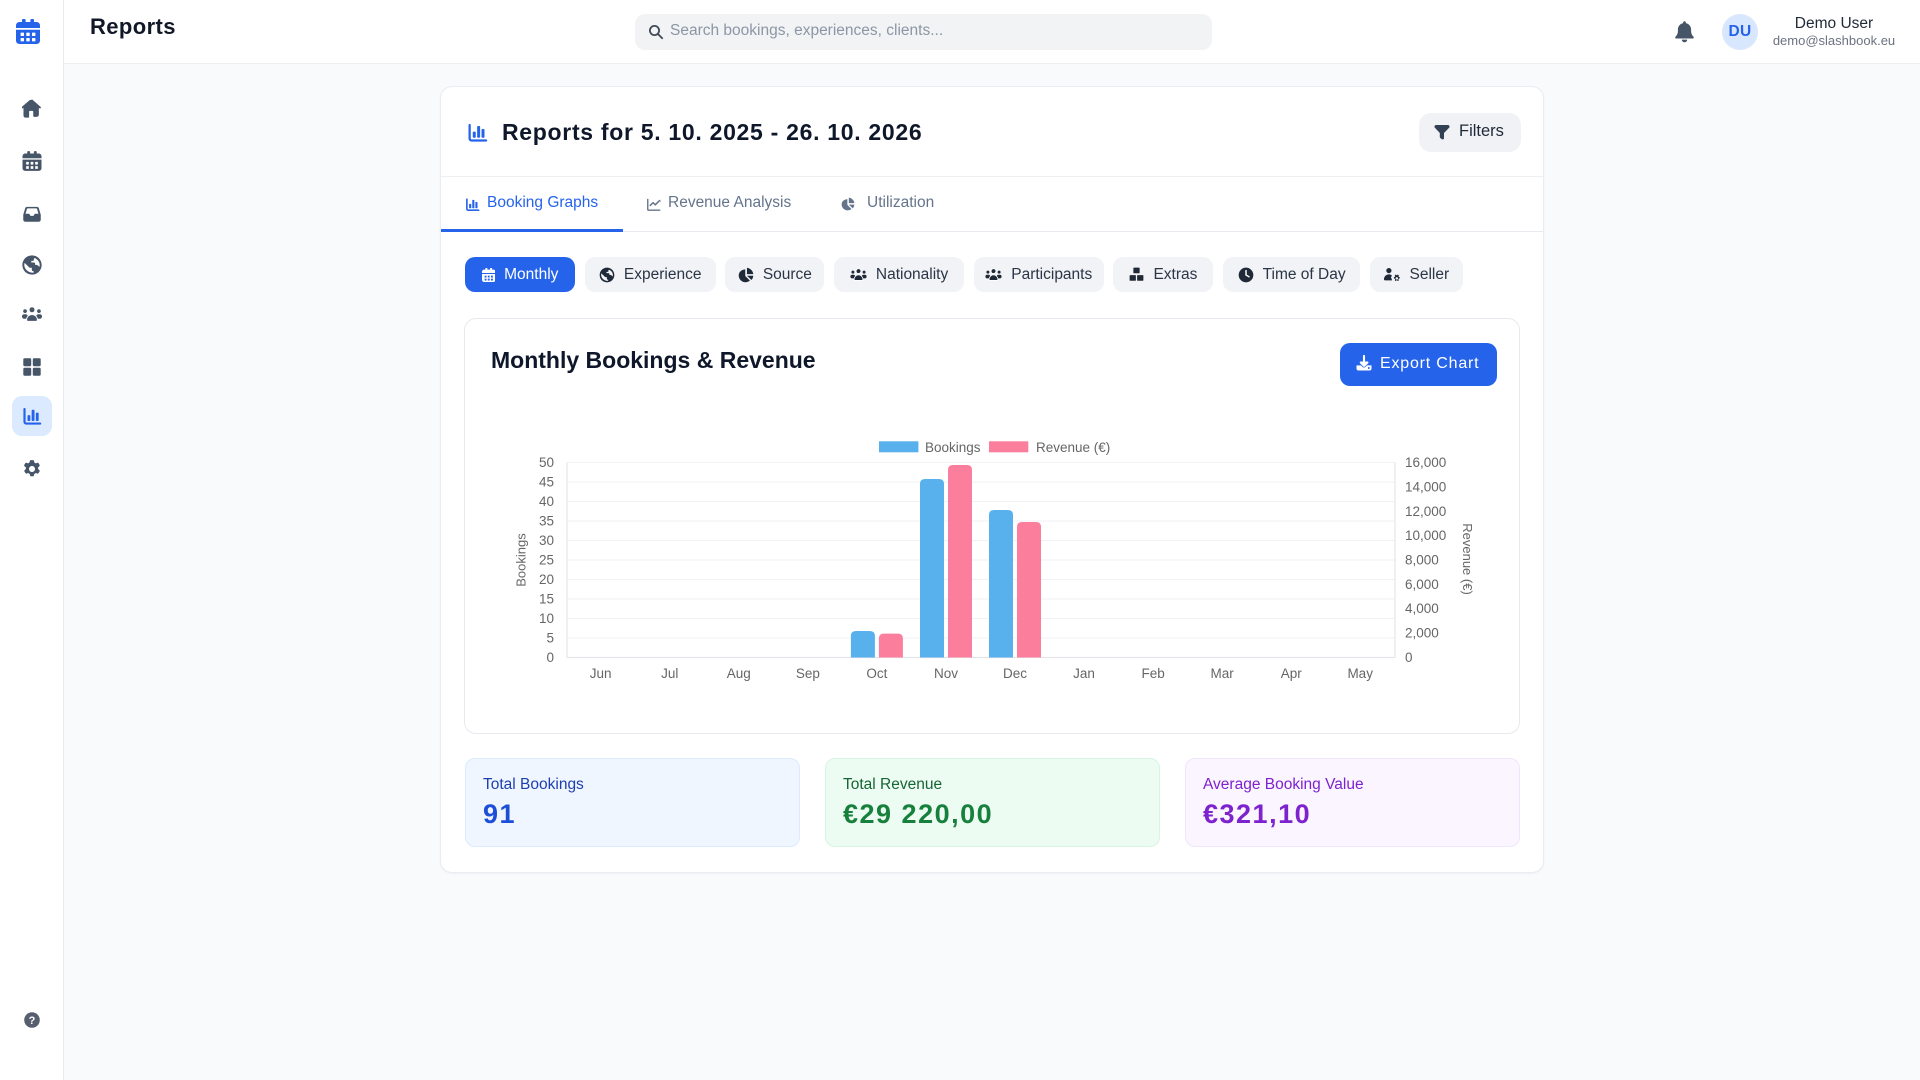 The height and width of the screenshot is (1080, 1920). What do you see at coordinates (946, 673) in the screenshot?
I see `svg-text: Nov` at bounding box center [946, 673].